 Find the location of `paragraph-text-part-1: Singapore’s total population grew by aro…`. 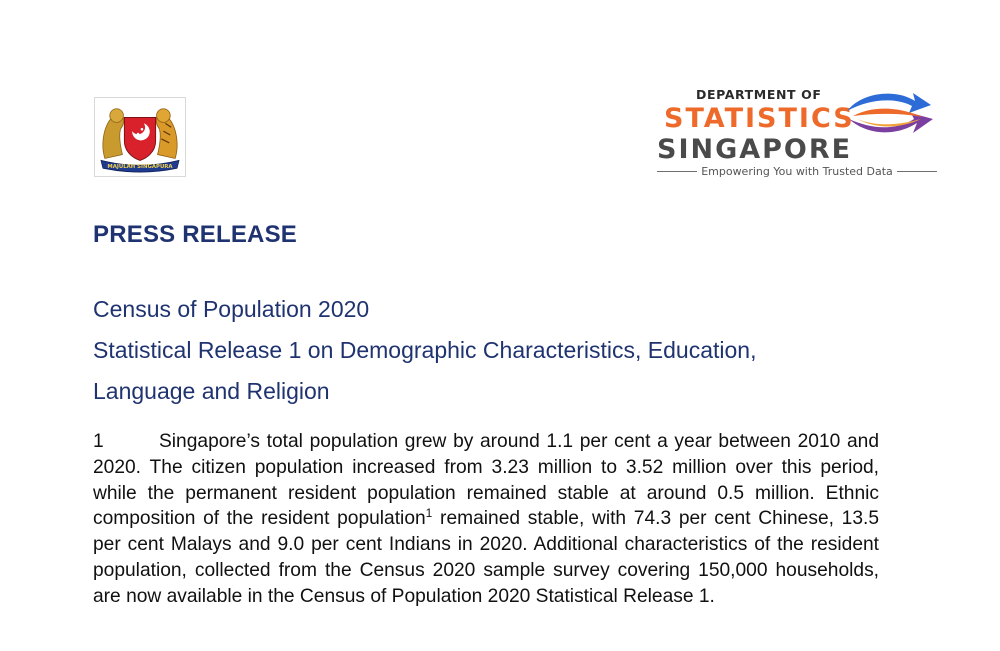

paragraph-text-part-1: Singapore’s total population grew by aro… is located at coordinates (486, 480).